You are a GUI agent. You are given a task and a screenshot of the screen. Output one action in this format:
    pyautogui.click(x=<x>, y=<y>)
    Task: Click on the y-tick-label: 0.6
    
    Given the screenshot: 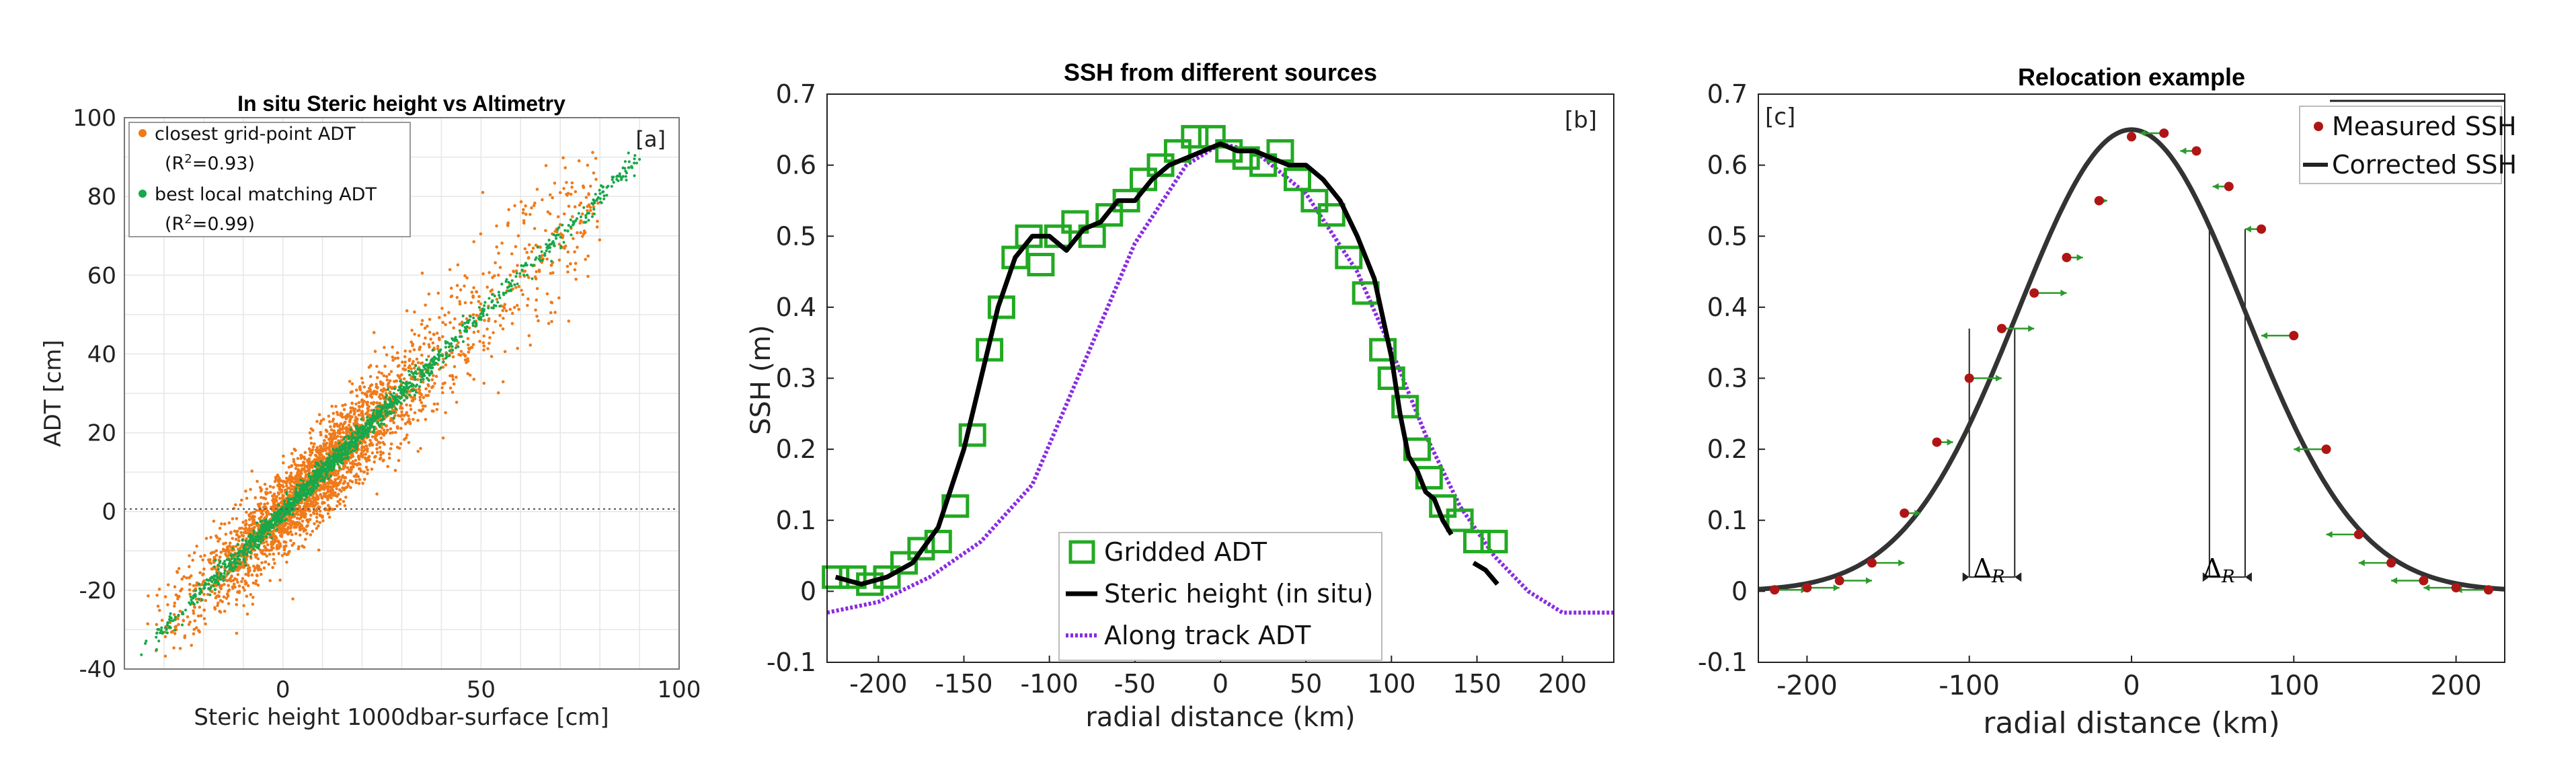 What is the action you would take?
    pyautogui.click(x=796, y=165)
    